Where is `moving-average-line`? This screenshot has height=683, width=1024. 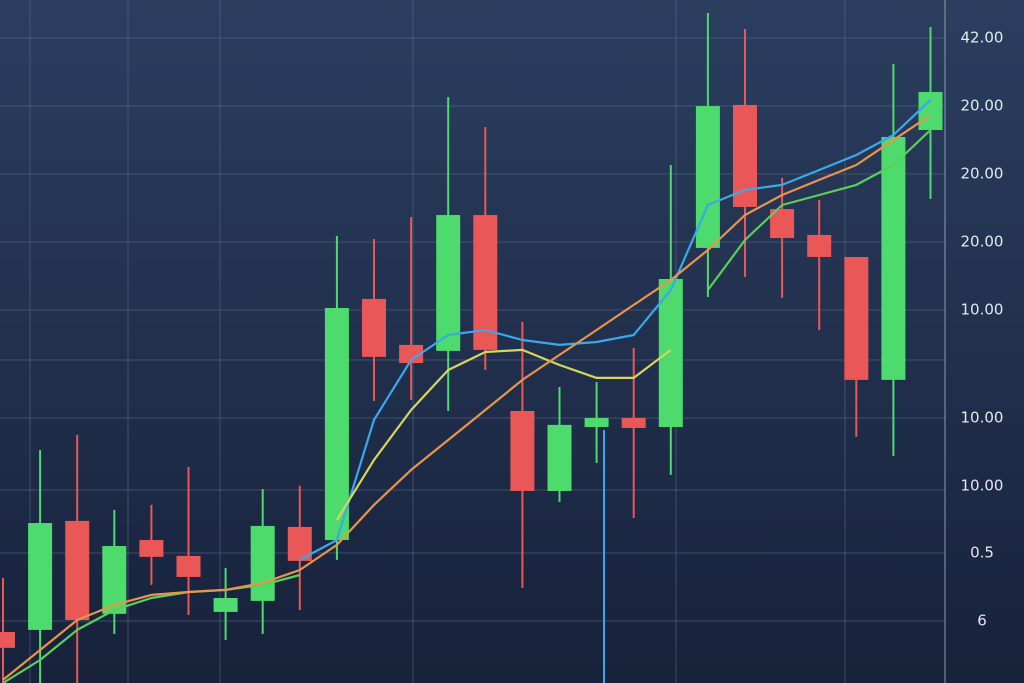 moving-average-line is located at coordinates (503, 434).